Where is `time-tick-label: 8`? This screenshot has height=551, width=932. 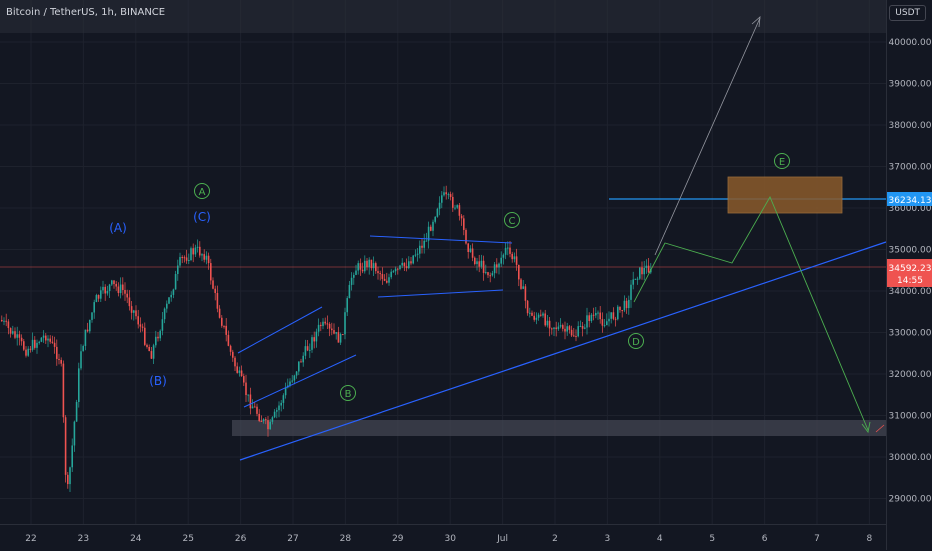 time-tick-label: 8 is located at coordinates (870, 539).